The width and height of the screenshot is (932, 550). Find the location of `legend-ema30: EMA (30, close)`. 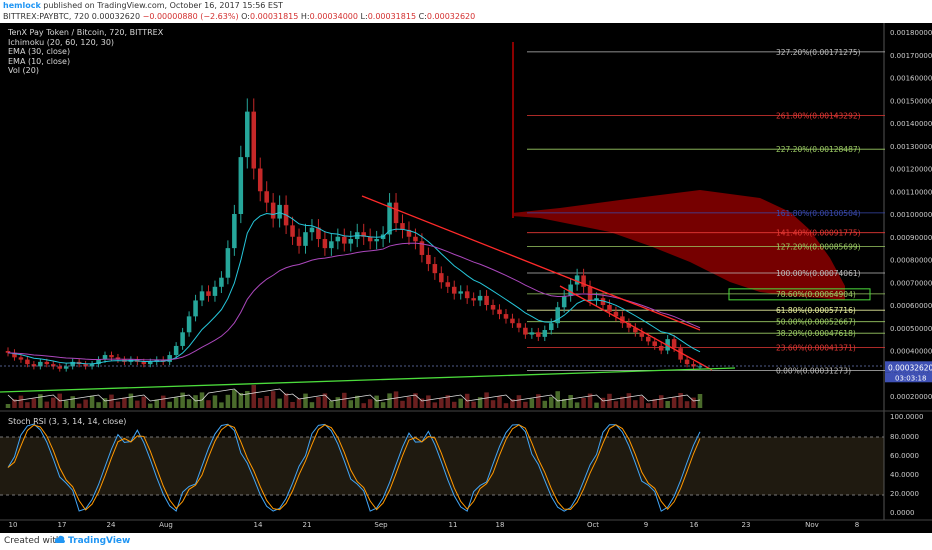

legend-ema30: EMA (30, close) is located at coordinates (39, 52).